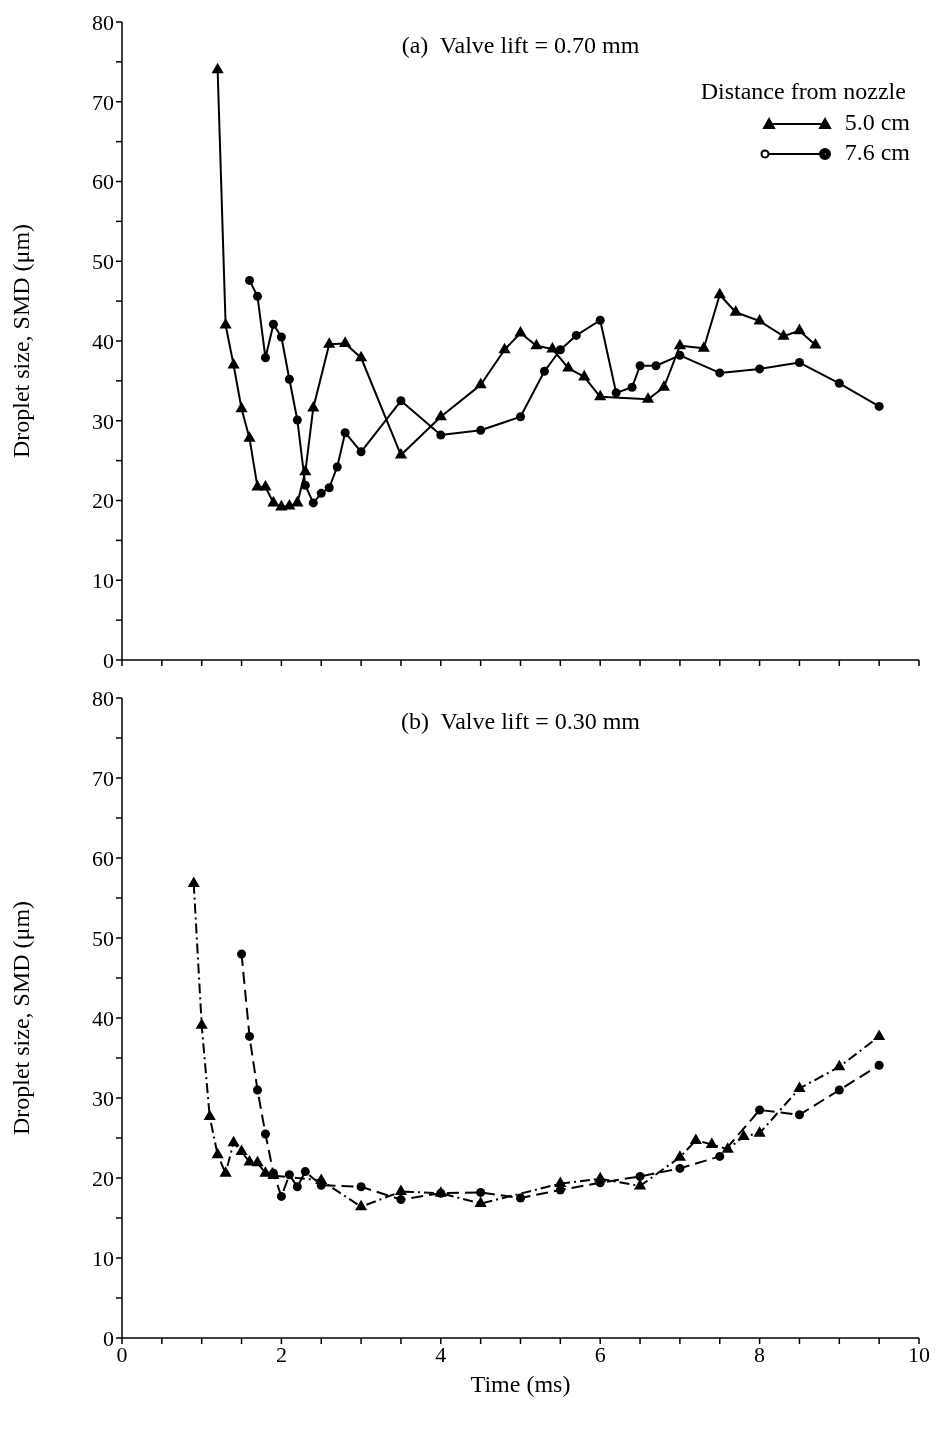  Describe the element at coordinates (760, 1354) in the screenshot. I see `x-tick-label: 8` at that location.